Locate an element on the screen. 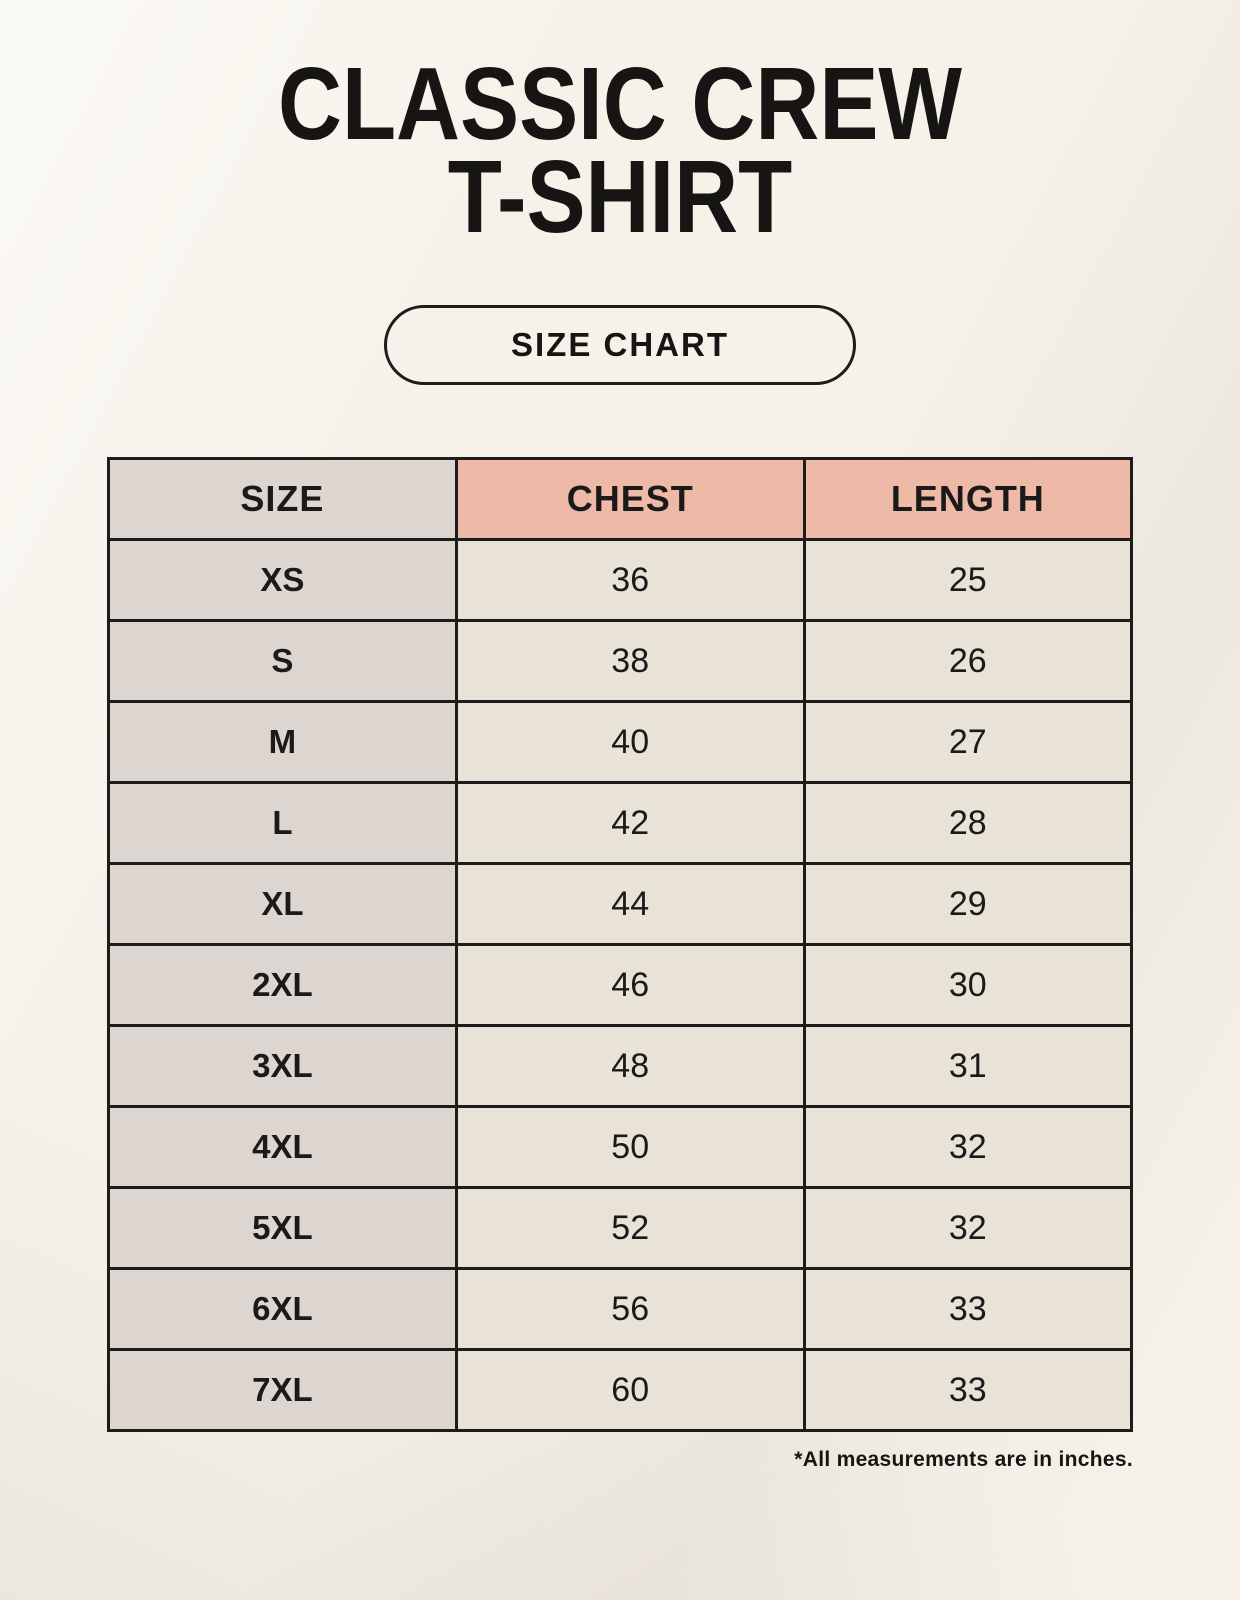 Image resolution: width=1240 pixels, height=1600 pixels. size-cell: 6XL is located at coordinates (282, 1309).